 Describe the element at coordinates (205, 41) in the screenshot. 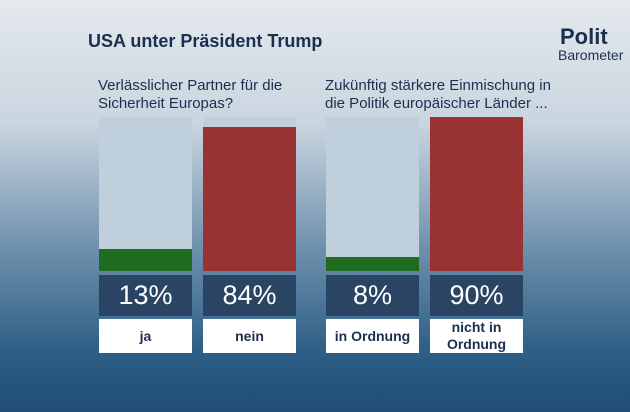

I see `title: USA unter Präsident Trump` at that location.